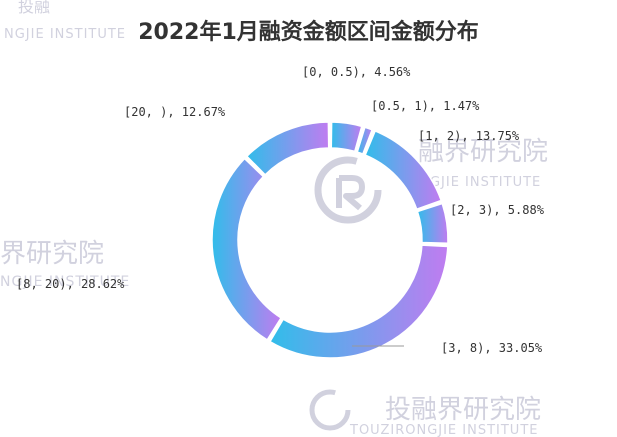 This screenshot has height=437, width=617. What do you see at coordinates (65, 34) in the screenshot?
I see `watermark-top-left-latin: NGJIE INSTITUTE` at bounding box center [65, 34].